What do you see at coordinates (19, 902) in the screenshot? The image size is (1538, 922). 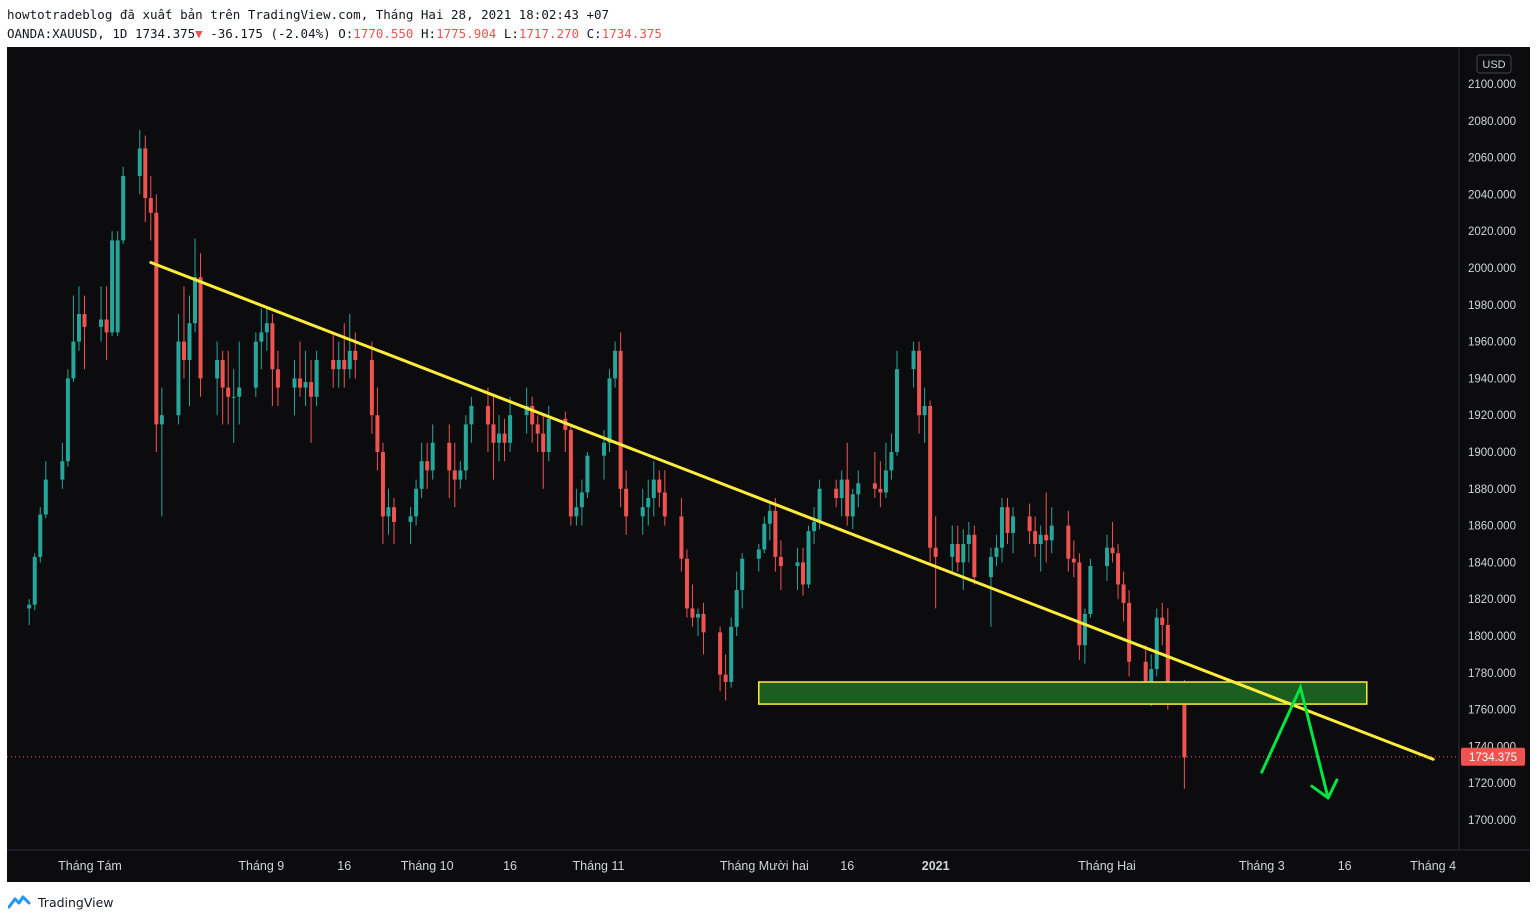 I see `tradingview-logo-icon` at bounding box center [19, 902].